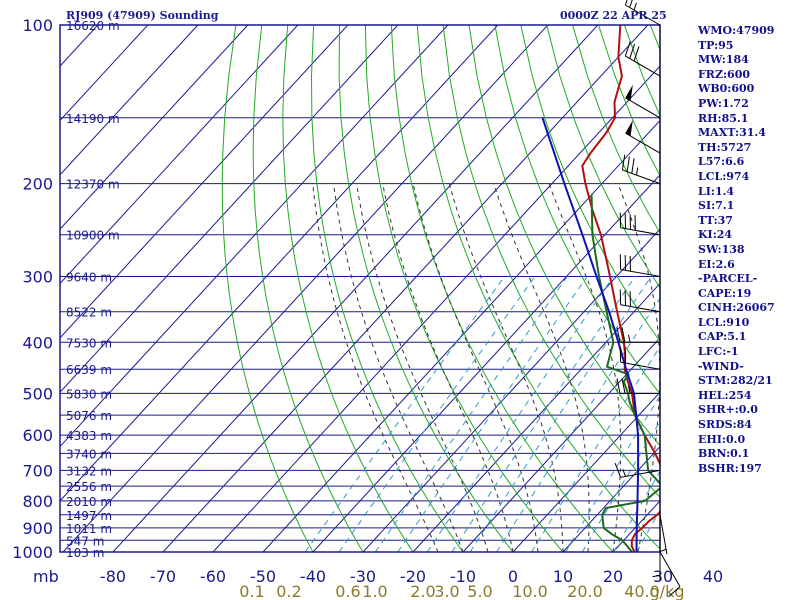  I want to click on mixing-ratio-label: 0.1, so click(251, 591).